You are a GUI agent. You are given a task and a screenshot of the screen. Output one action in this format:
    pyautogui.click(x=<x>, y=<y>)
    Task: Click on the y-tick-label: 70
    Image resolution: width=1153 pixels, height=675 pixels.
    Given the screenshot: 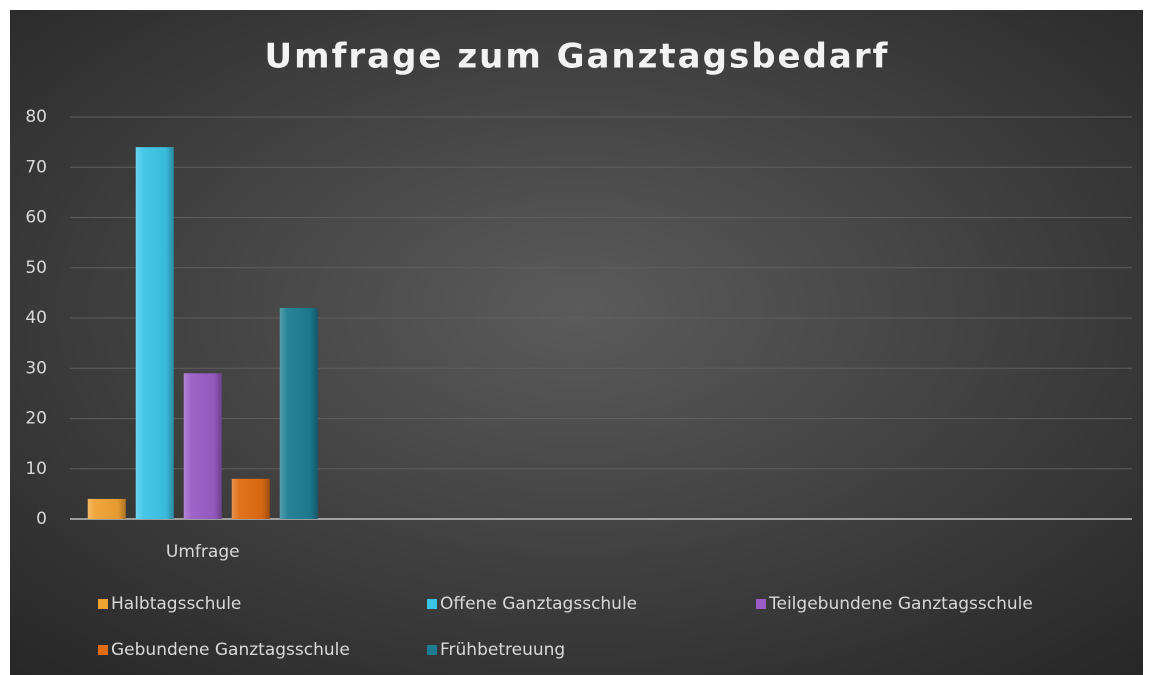 What is the action you would take?
    pyautogui.click(x=36, y=167)
    